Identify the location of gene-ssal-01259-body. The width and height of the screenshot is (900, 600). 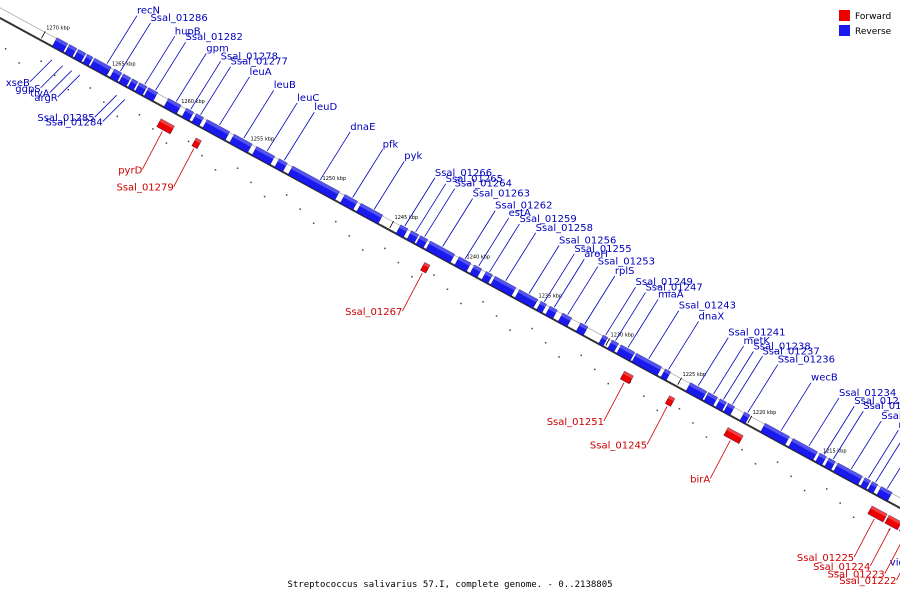
(487, 277).